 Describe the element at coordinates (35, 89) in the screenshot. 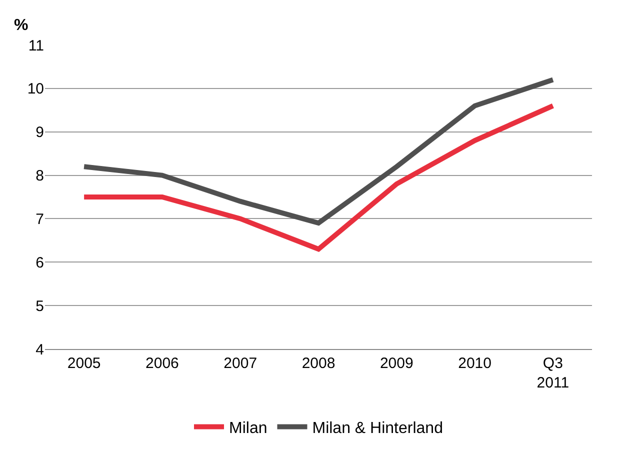

I see `y-tick-label: 10` at that location.